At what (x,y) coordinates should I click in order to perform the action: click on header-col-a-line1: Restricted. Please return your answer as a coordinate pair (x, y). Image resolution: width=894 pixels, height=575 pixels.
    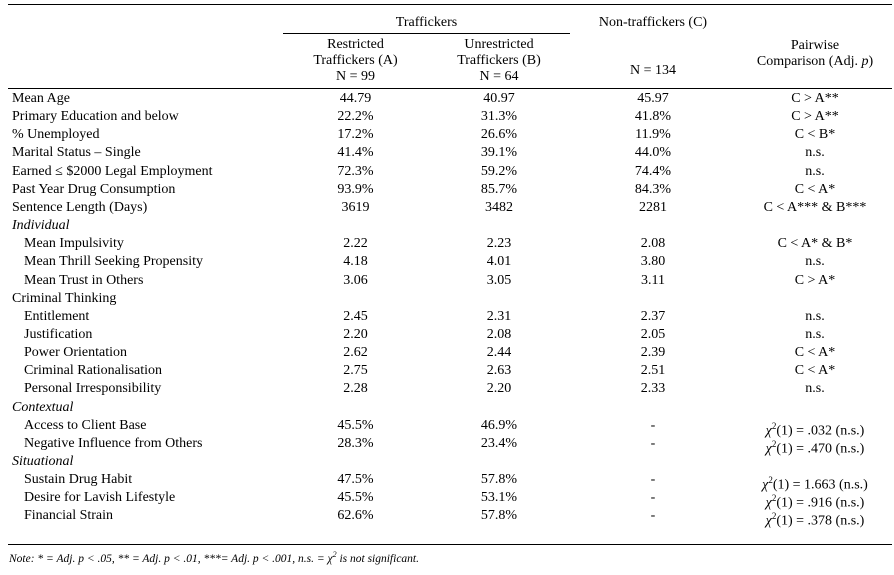
    Looking at the image, I should click on (355, 44).